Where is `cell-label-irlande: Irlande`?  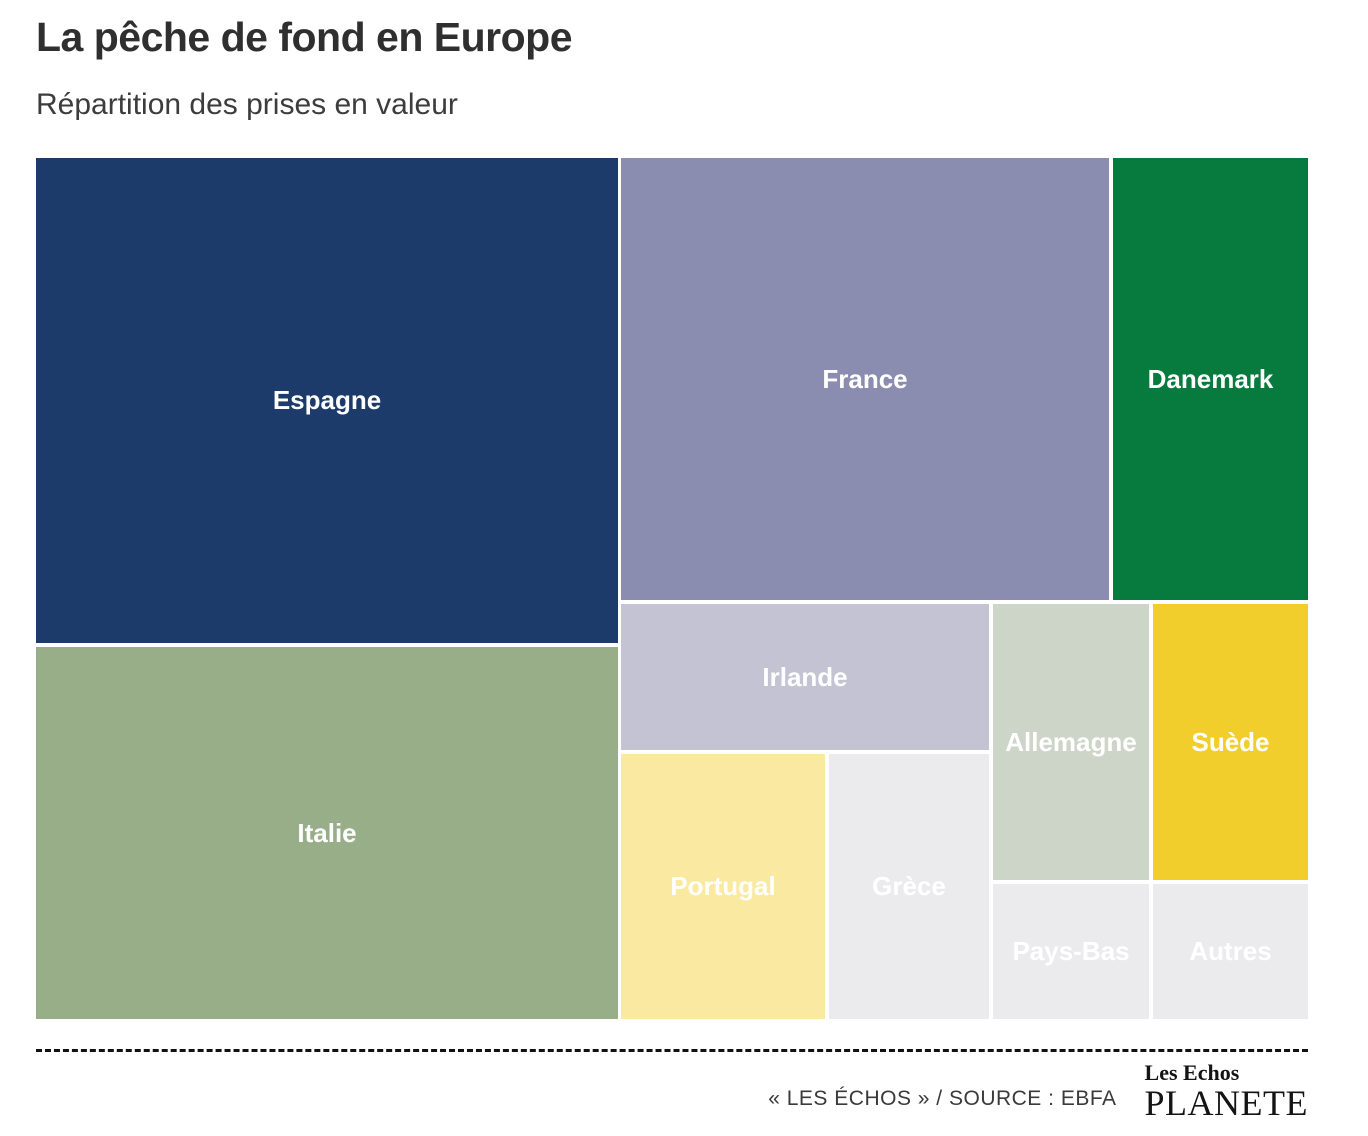 cell-label-irlande: Irlande is located at coordinates (805, 676).